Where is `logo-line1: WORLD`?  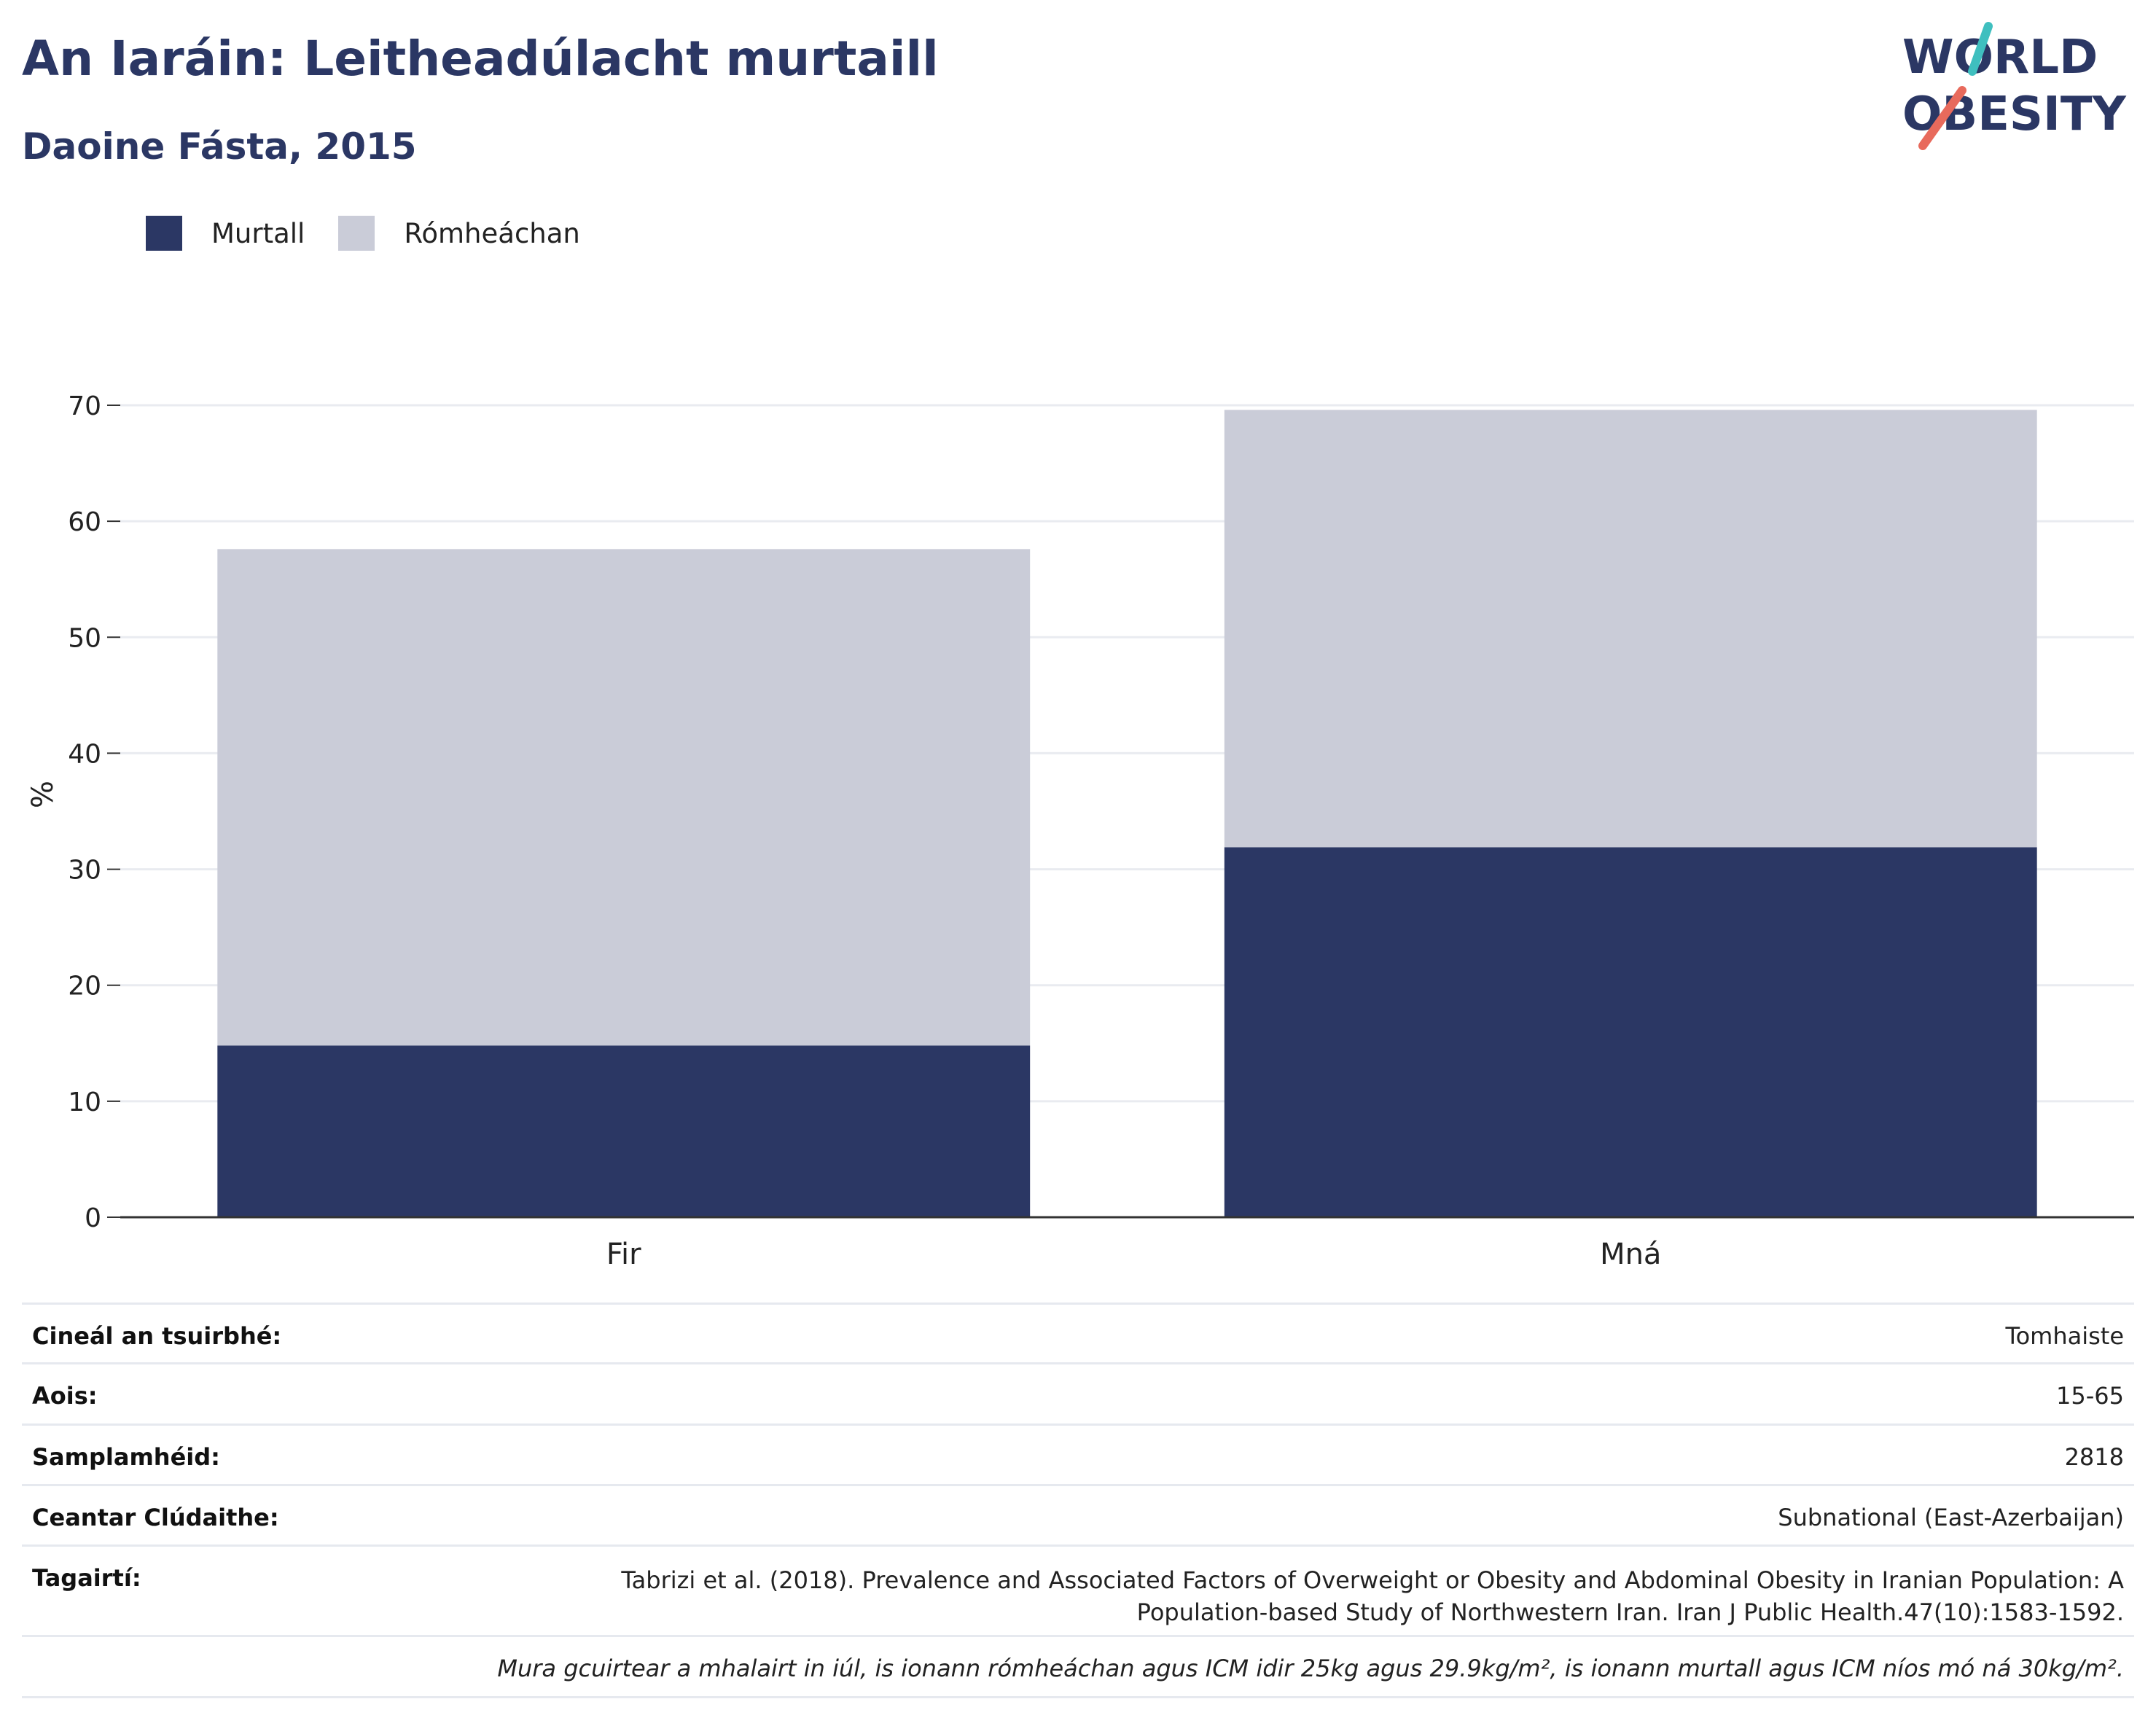
logo-line1: WORLD is located at coordinates (2000, 58).